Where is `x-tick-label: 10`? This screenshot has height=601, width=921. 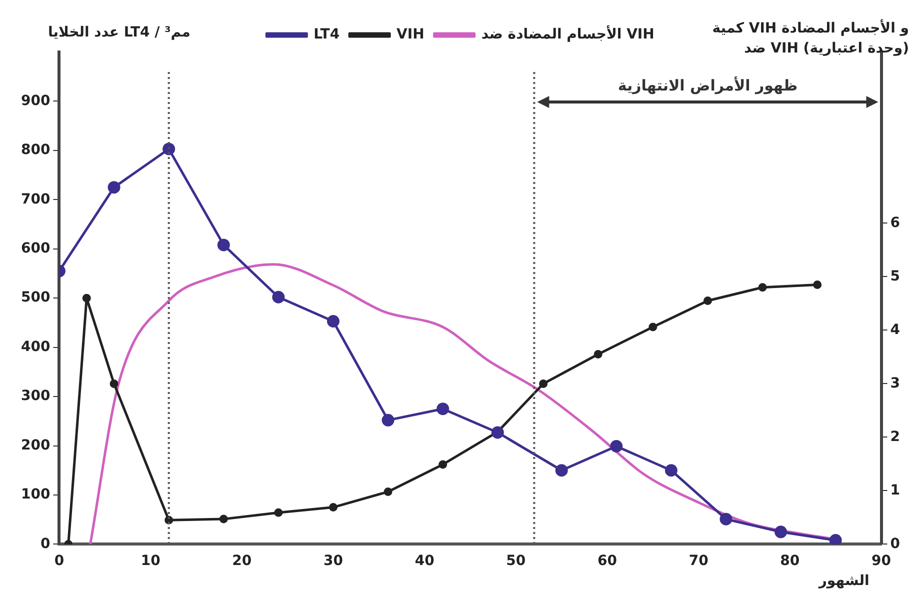 x-tick-label: 10 is located at coordinates (150, 561).